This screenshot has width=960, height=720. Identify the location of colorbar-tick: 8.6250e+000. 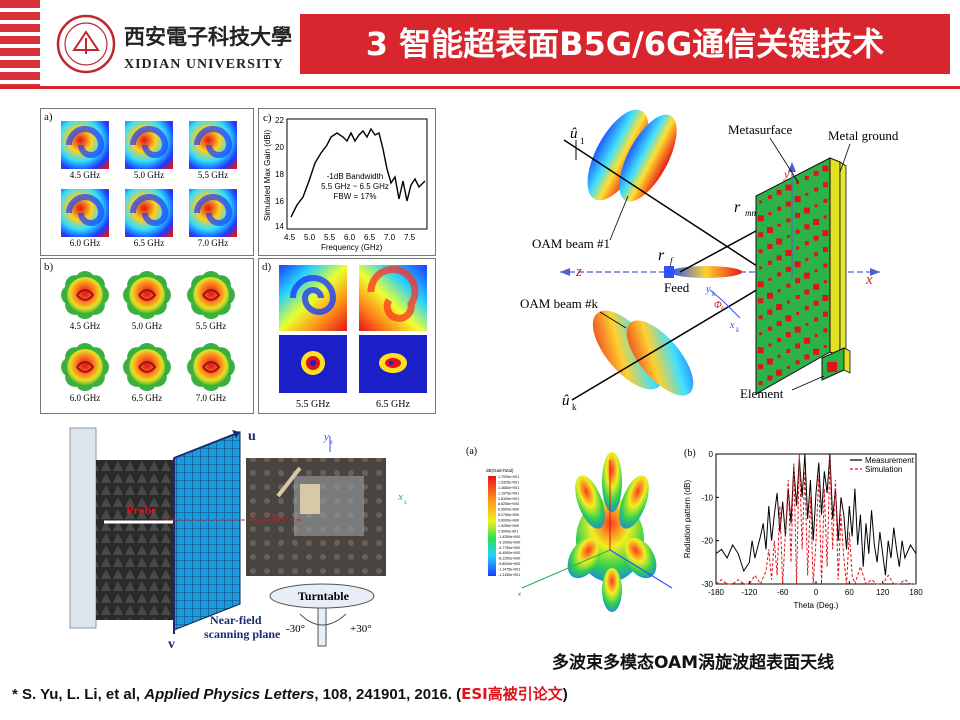
(508, 504).